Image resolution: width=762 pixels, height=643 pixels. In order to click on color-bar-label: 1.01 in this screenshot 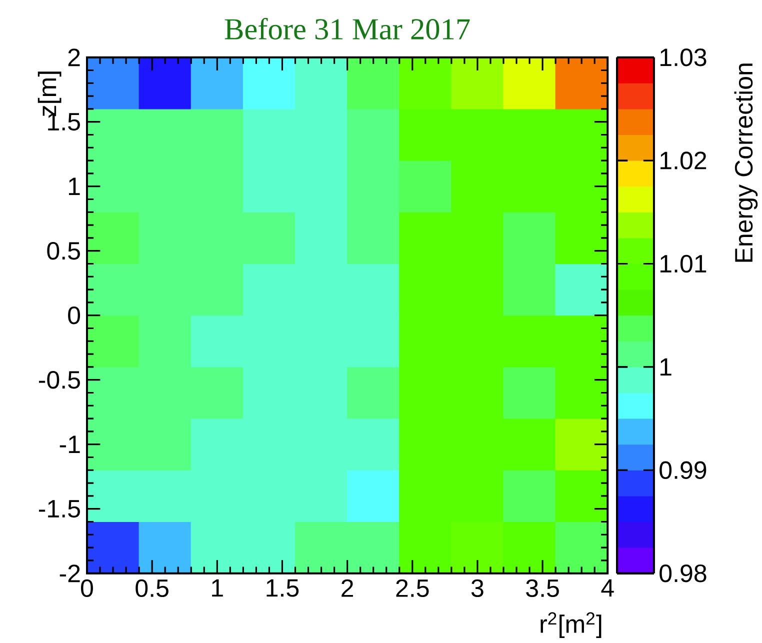, I will do `click(683, 264)`.